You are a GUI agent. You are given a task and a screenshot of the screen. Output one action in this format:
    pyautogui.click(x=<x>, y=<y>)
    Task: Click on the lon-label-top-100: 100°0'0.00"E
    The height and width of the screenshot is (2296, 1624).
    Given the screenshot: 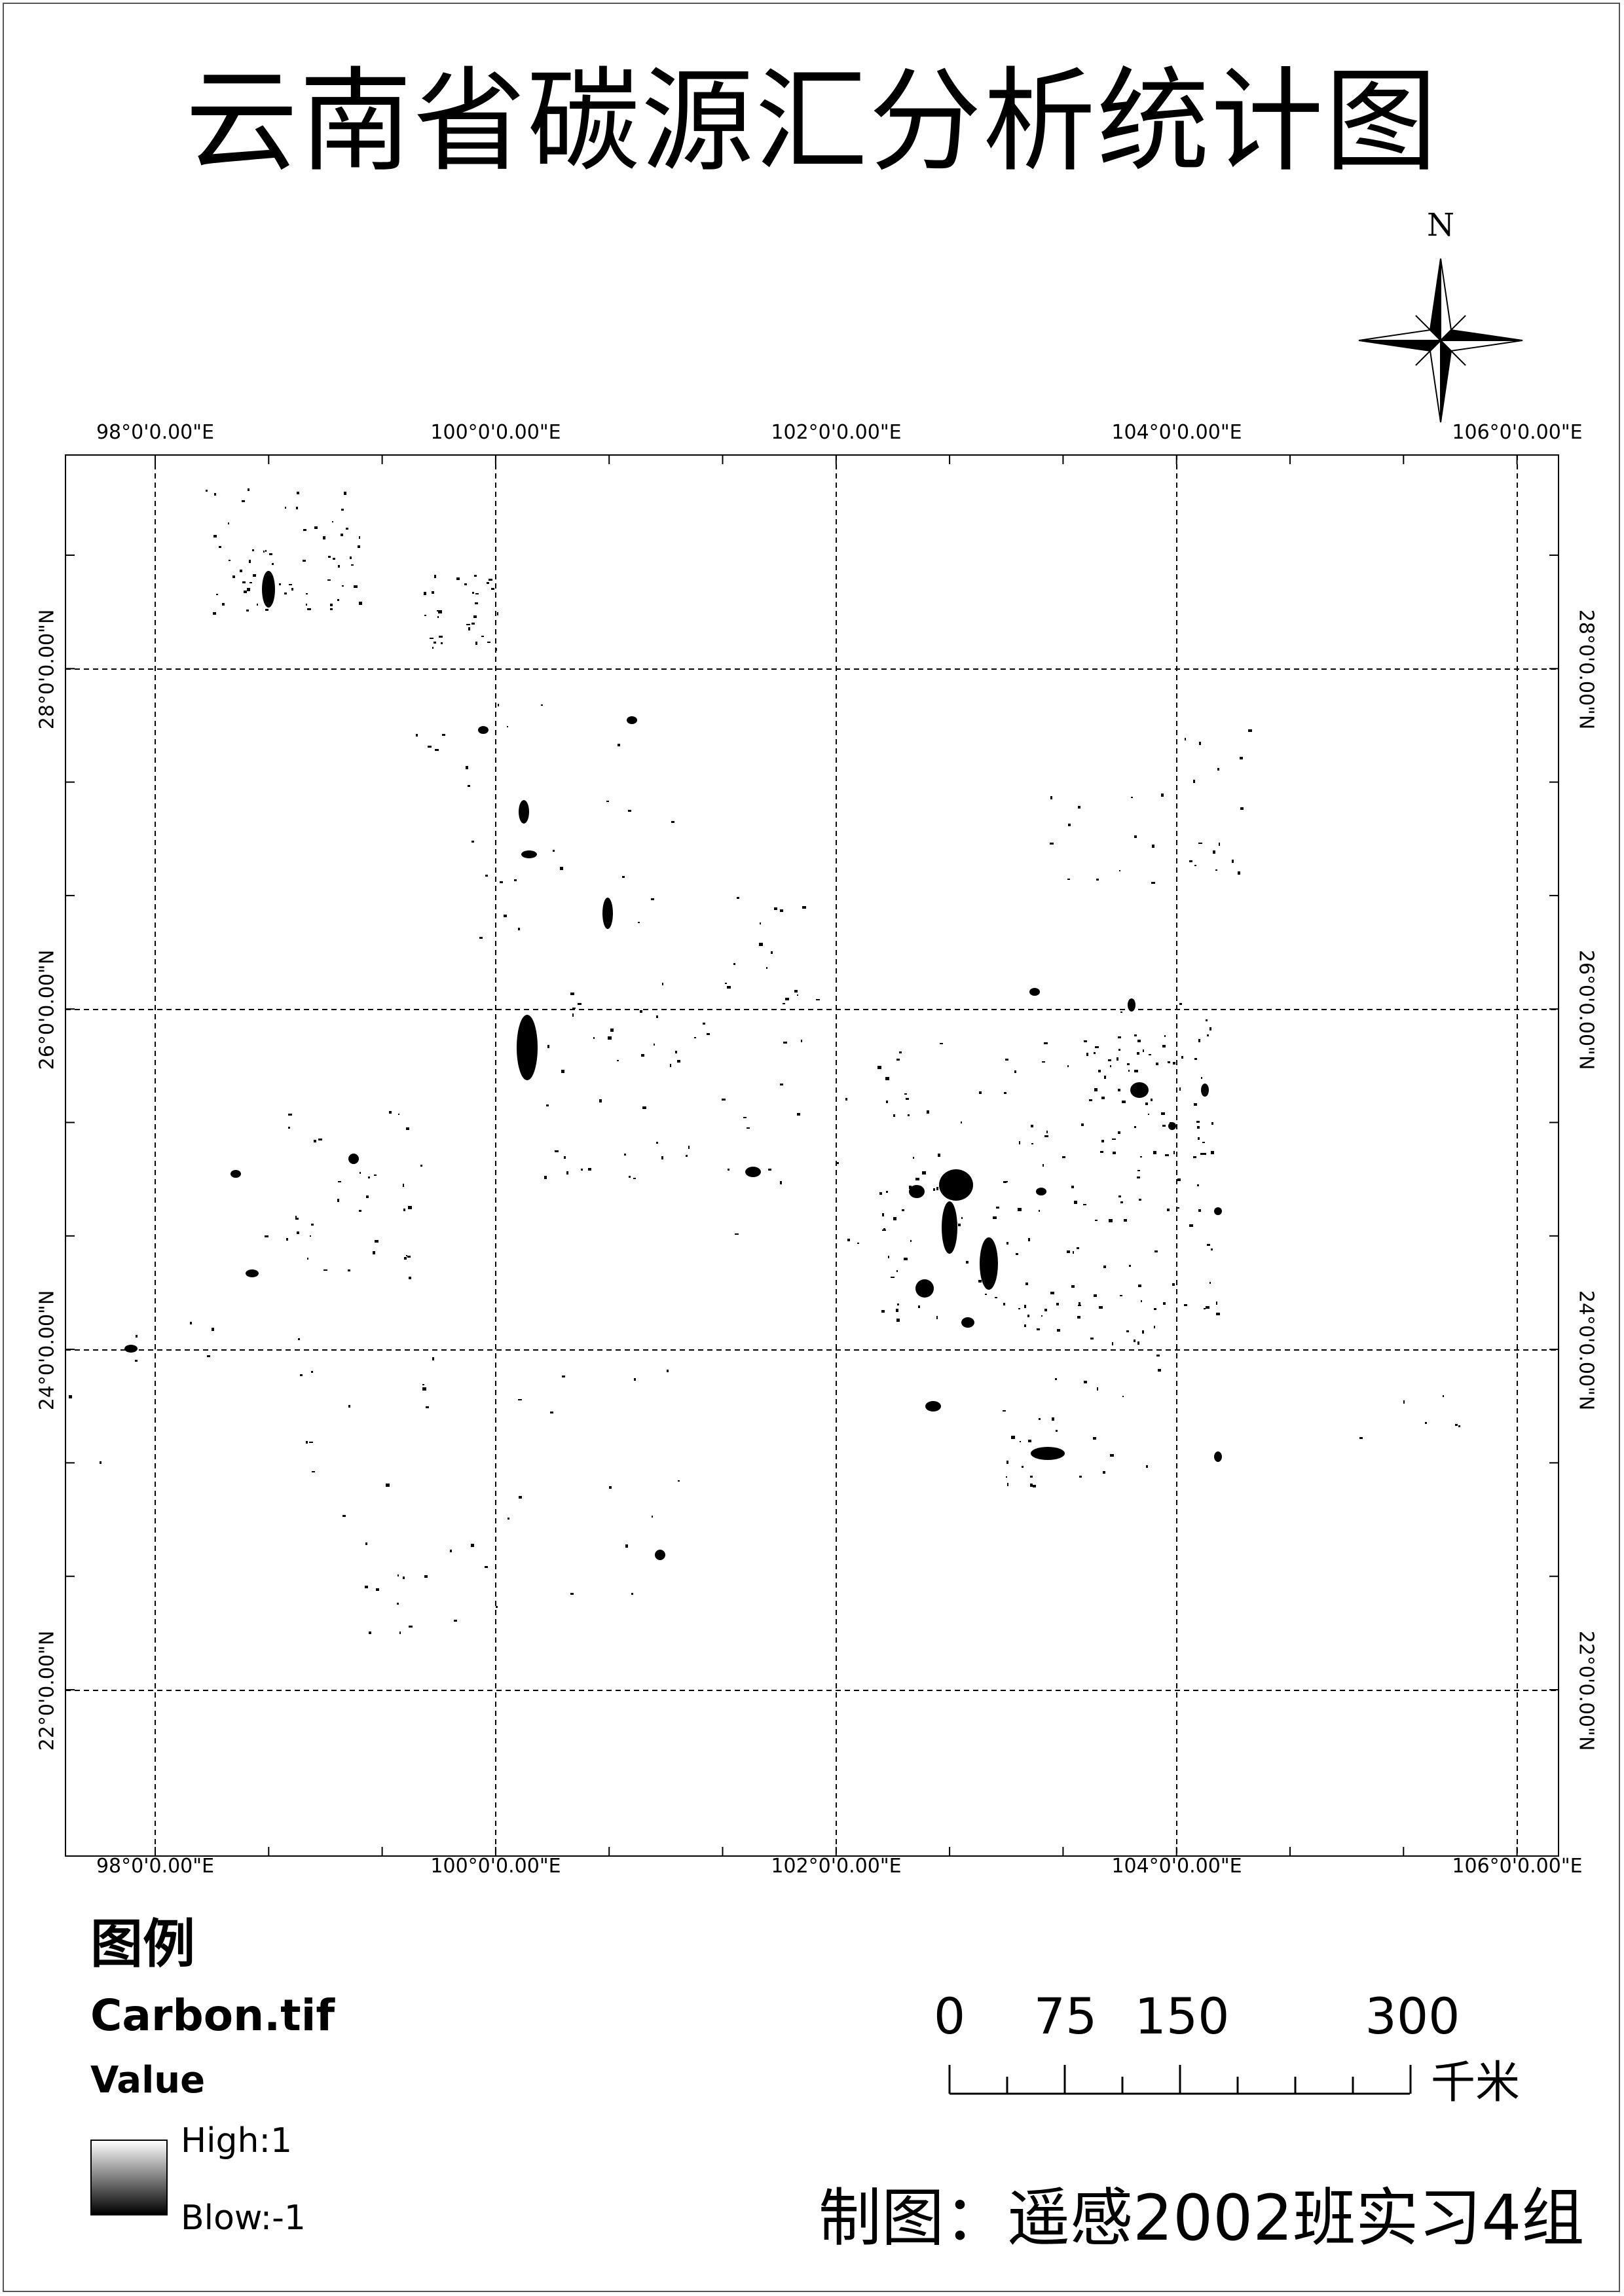 What is the action you would take?
    pyautogui.click(x=495, y=432)
    